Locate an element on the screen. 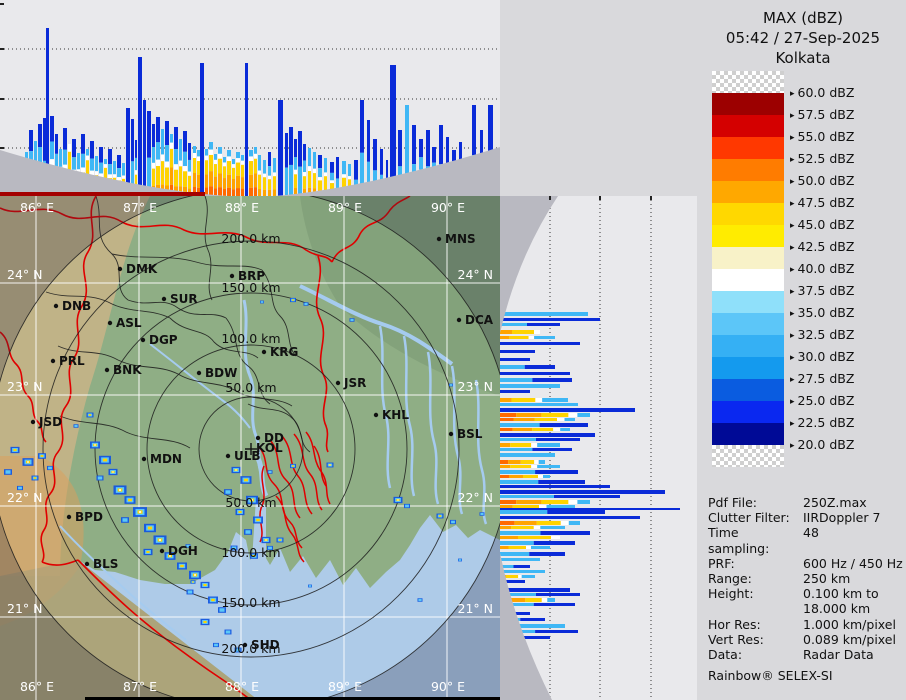 The image size is (906, 700). legend-threshold-label: ▸ 52.5 dBZ is located at coordinates (822, 158).